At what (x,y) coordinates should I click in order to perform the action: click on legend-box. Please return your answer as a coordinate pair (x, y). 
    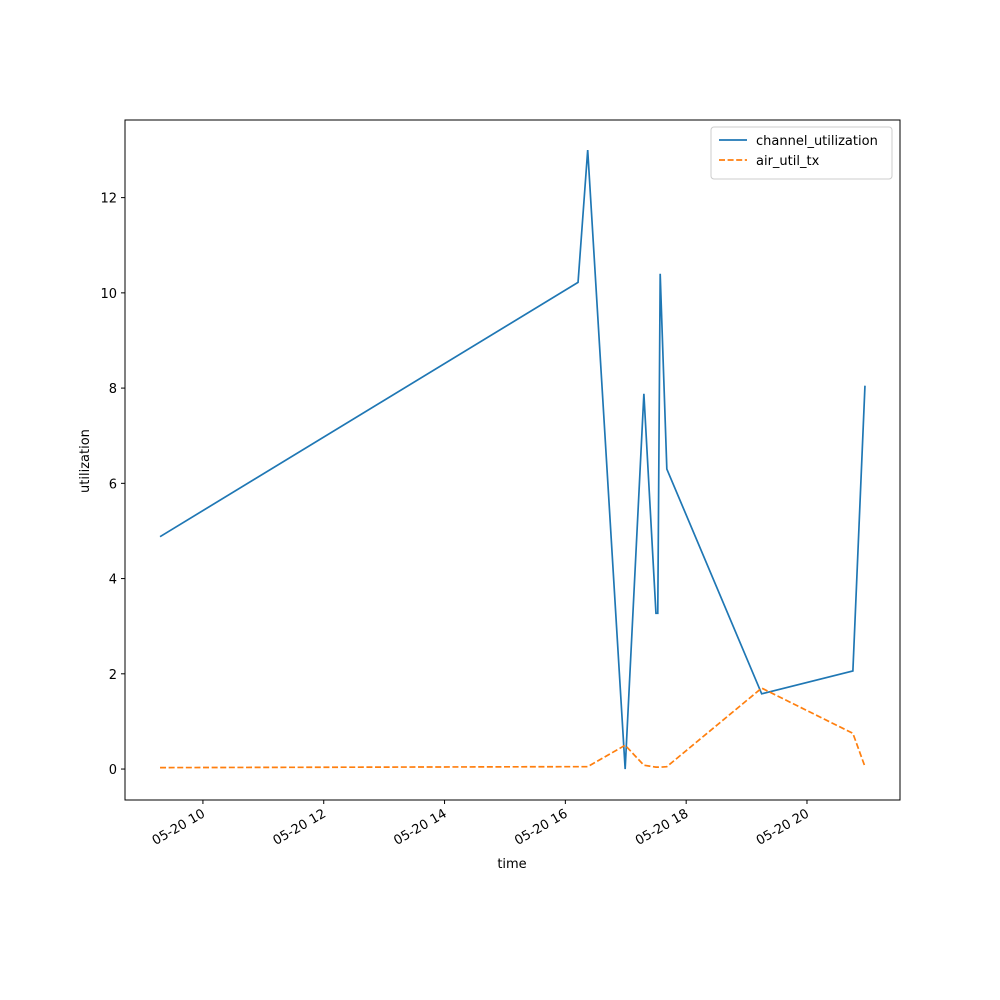
    Looking at the image, I should click on (801, 153).